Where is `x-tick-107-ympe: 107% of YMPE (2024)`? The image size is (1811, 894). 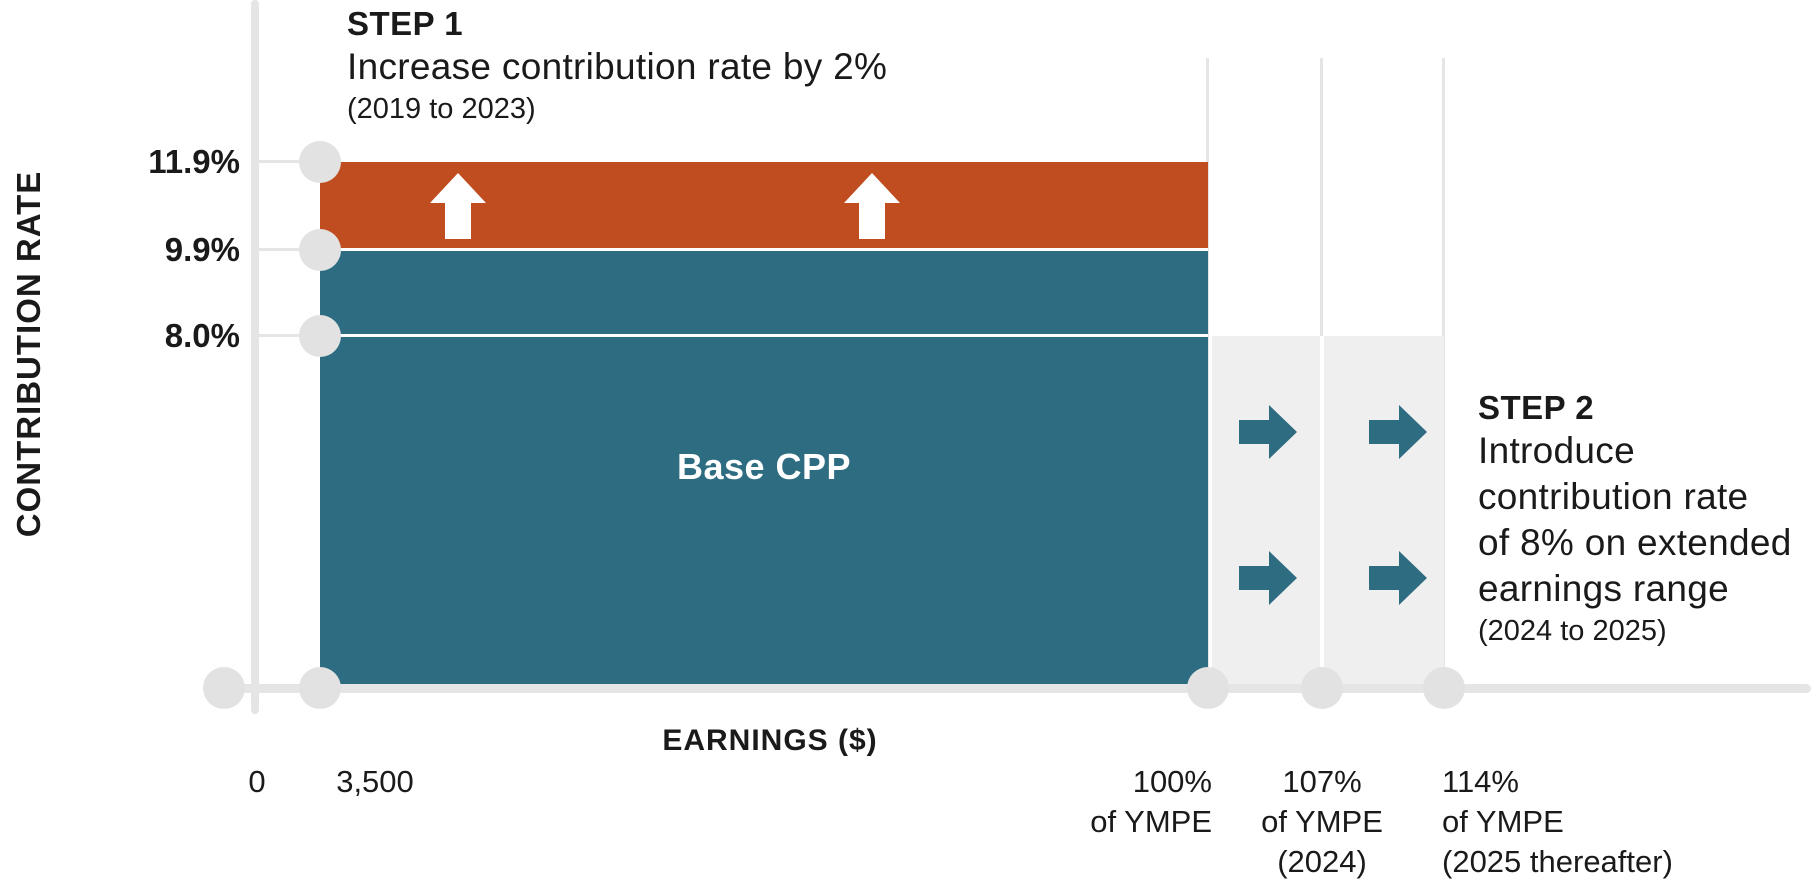 x-tick-107-ympe: 107% of YMPE (2024) is located at coordinates (1322, 821).